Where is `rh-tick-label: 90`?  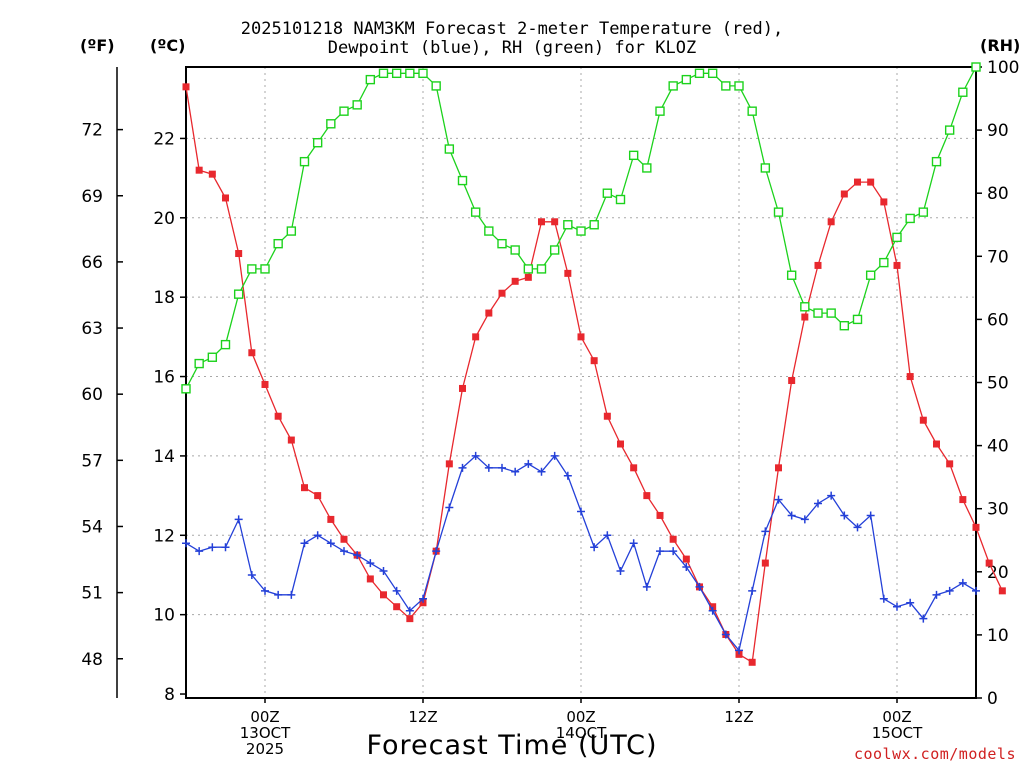 rh-tick-label: 90 is located at coordinates (998, 131).